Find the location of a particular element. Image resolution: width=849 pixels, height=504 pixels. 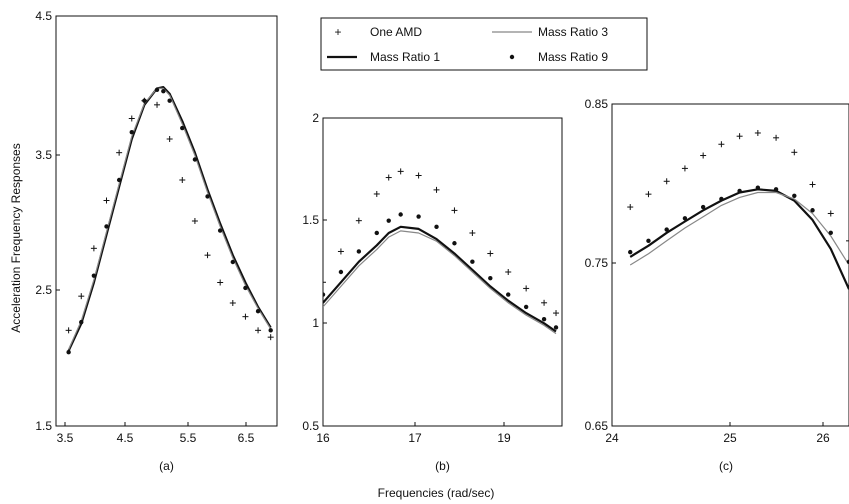

x-tick-label: 25 is located at coordinates (730, 438).